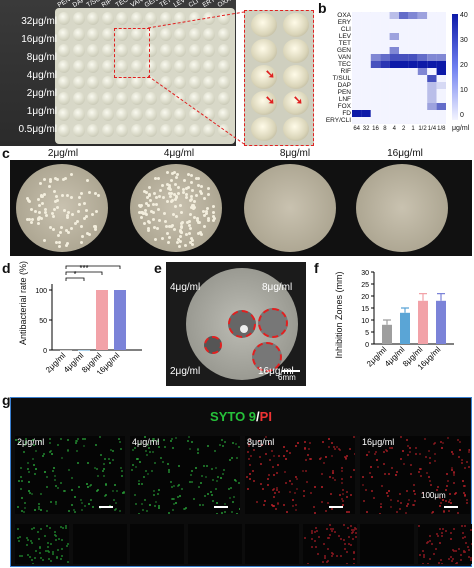  I want to click on concentration-label: 8μg/ml, so click(29, 57).